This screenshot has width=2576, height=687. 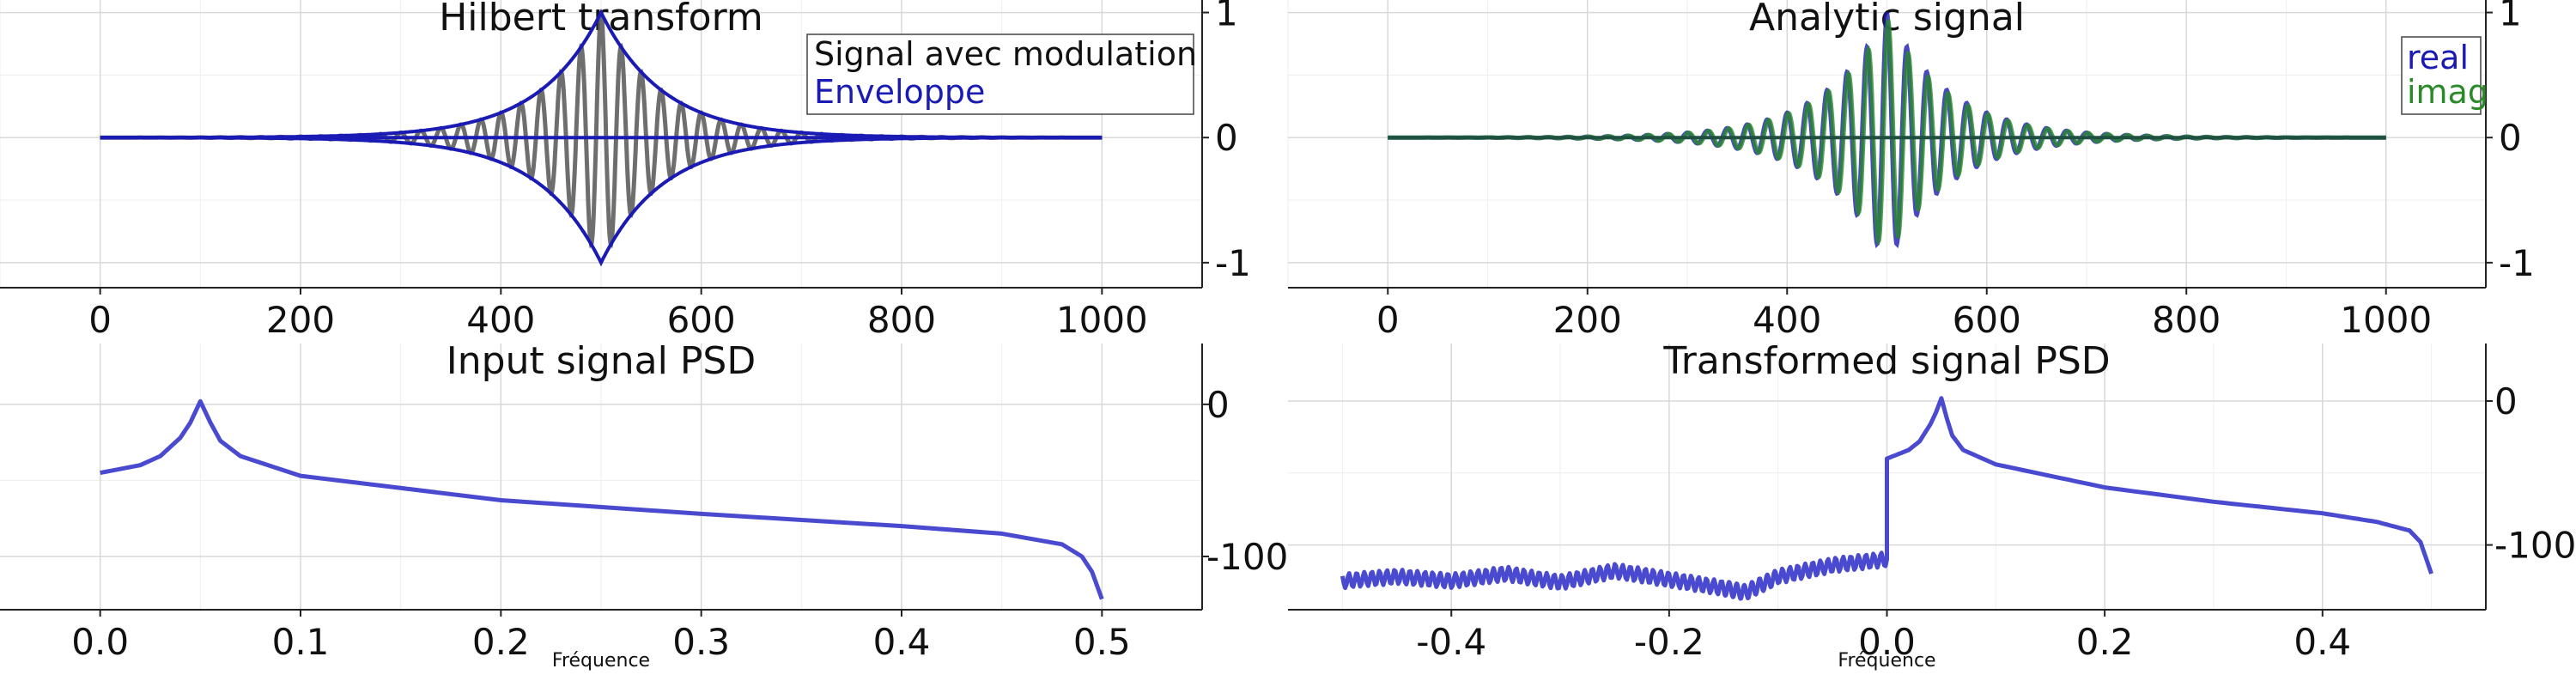 I want to click on x-tick-label: -0.4, so click(x=1451, y=642).